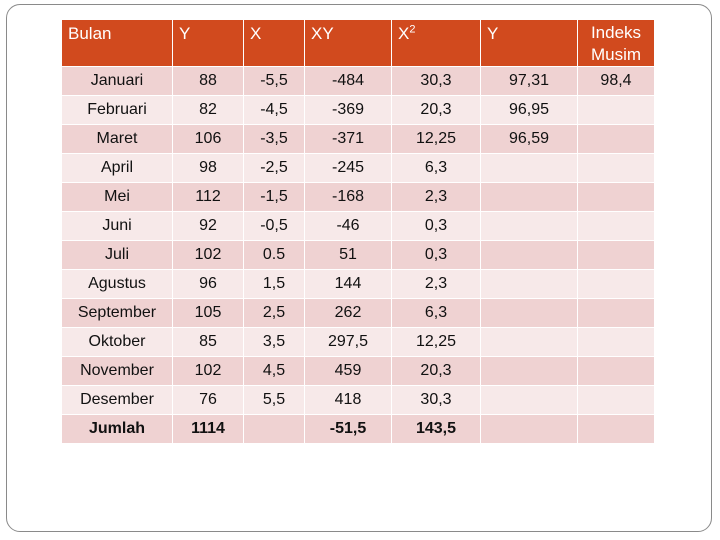 This screenshot has width=720, height=540. What do you see at coordinates (436, 429) in the screenshot?
I see `total-cell-x-squared: 143,5` at bounding box center [436, 429].